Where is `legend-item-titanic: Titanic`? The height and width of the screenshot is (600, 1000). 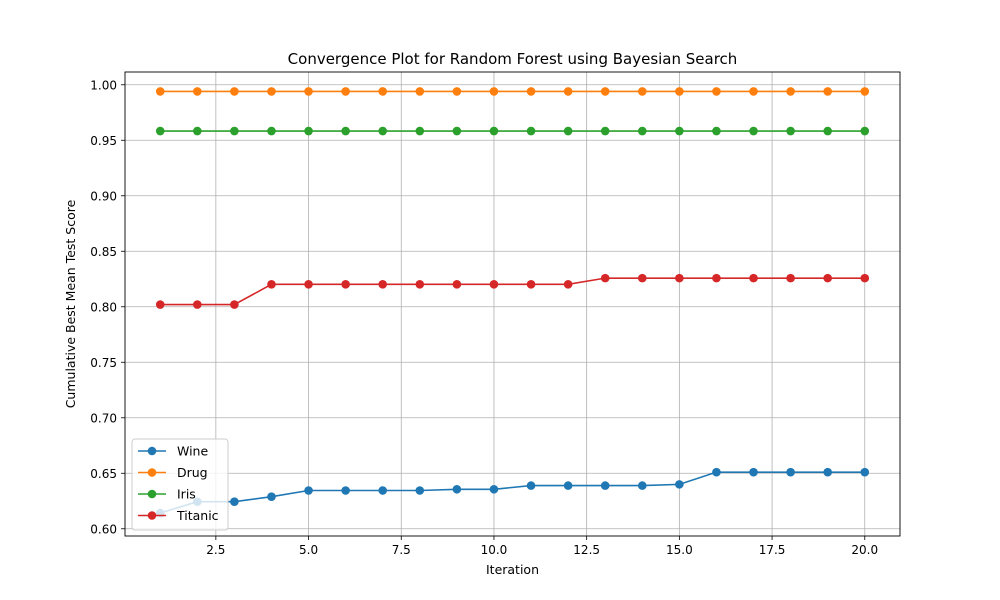
legend-item-titanic: Titanic is located at coordinates (178, 515).